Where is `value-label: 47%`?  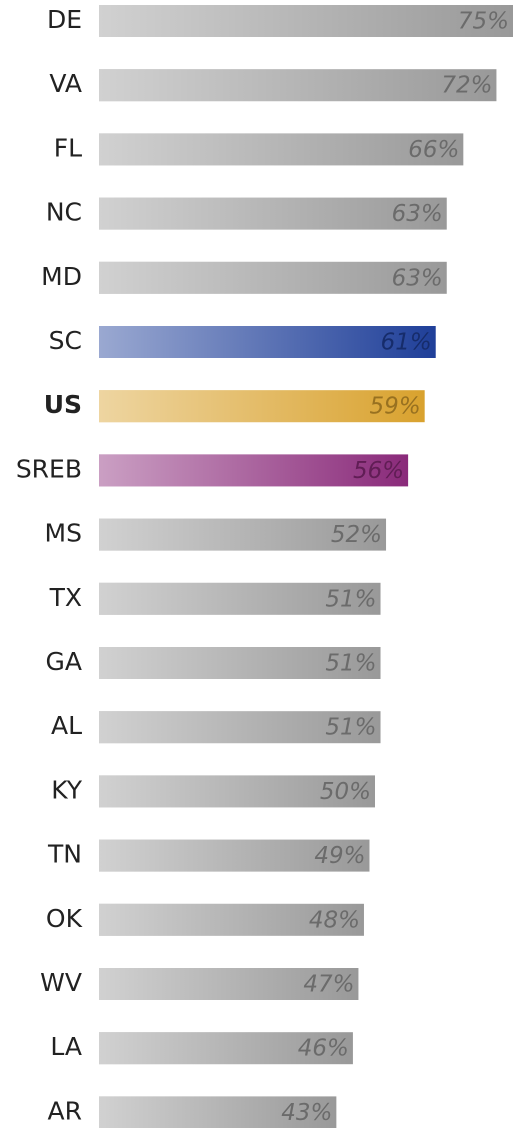 value-label: 47% is located at coordinates (328, 985).